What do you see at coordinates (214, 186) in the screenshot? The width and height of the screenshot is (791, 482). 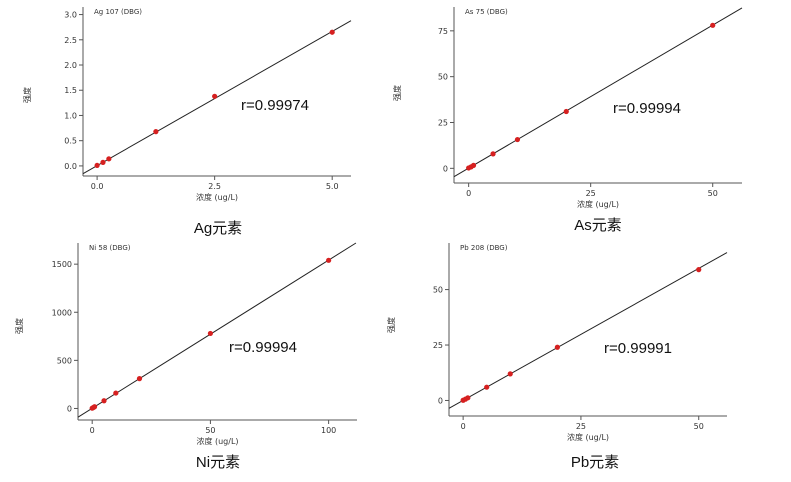 I see `x-tick-label: 2.5` at bounding box center [214, 186].